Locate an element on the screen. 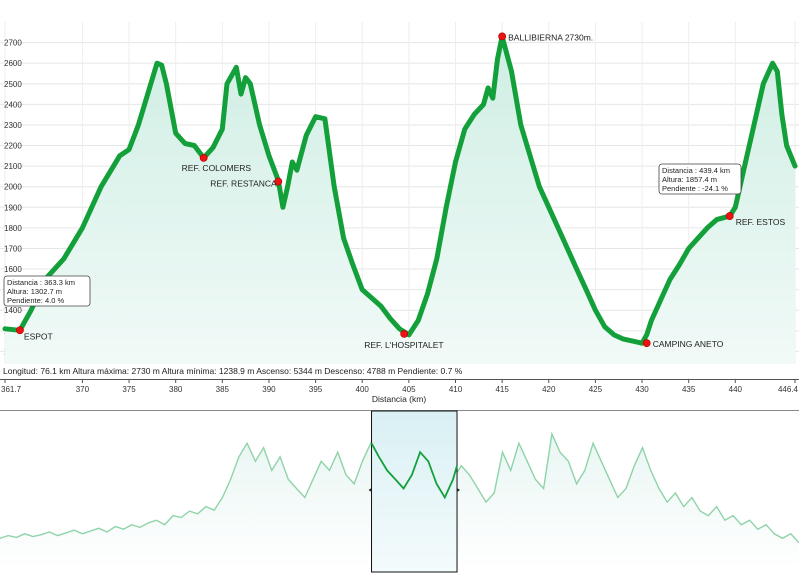 This screenshot has width=799, height=578. x-tick-label: 380 is located at coordinates (176, 389).